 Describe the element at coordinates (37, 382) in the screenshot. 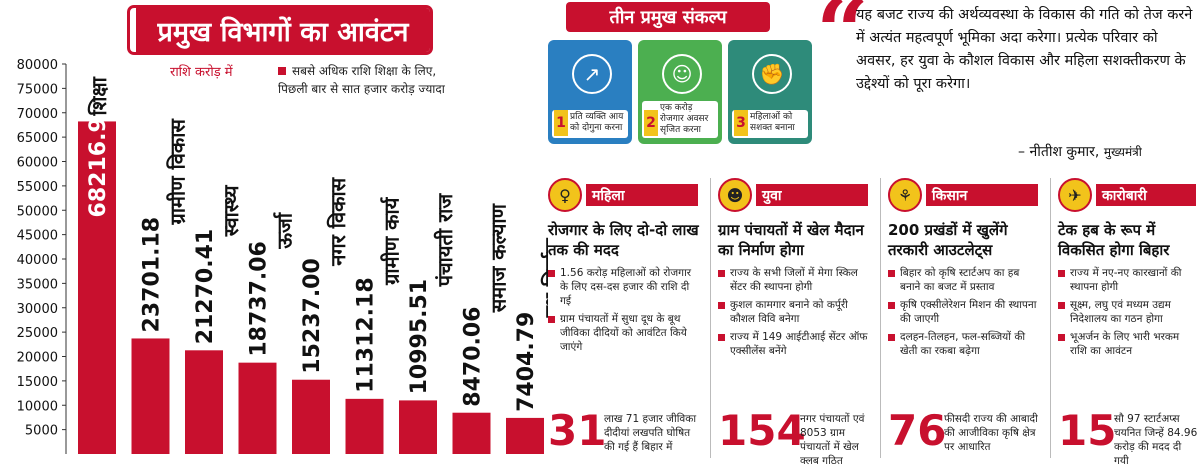

I see `y-tick-label: 15000` at that location.